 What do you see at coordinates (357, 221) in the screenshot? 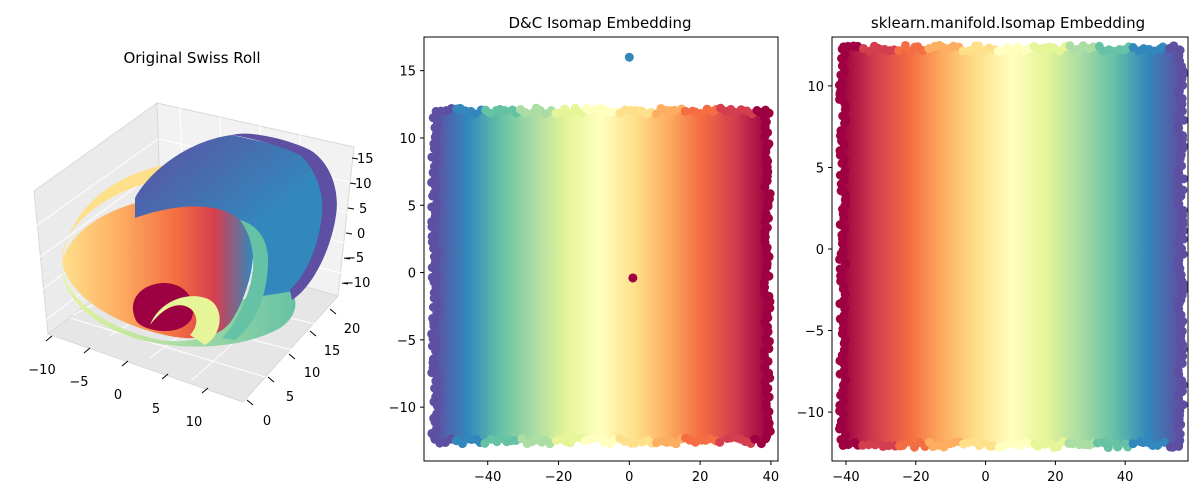
I see `z-axis-ticks: −10 −5 0 5 10 15` at bounding box center [357, 221].